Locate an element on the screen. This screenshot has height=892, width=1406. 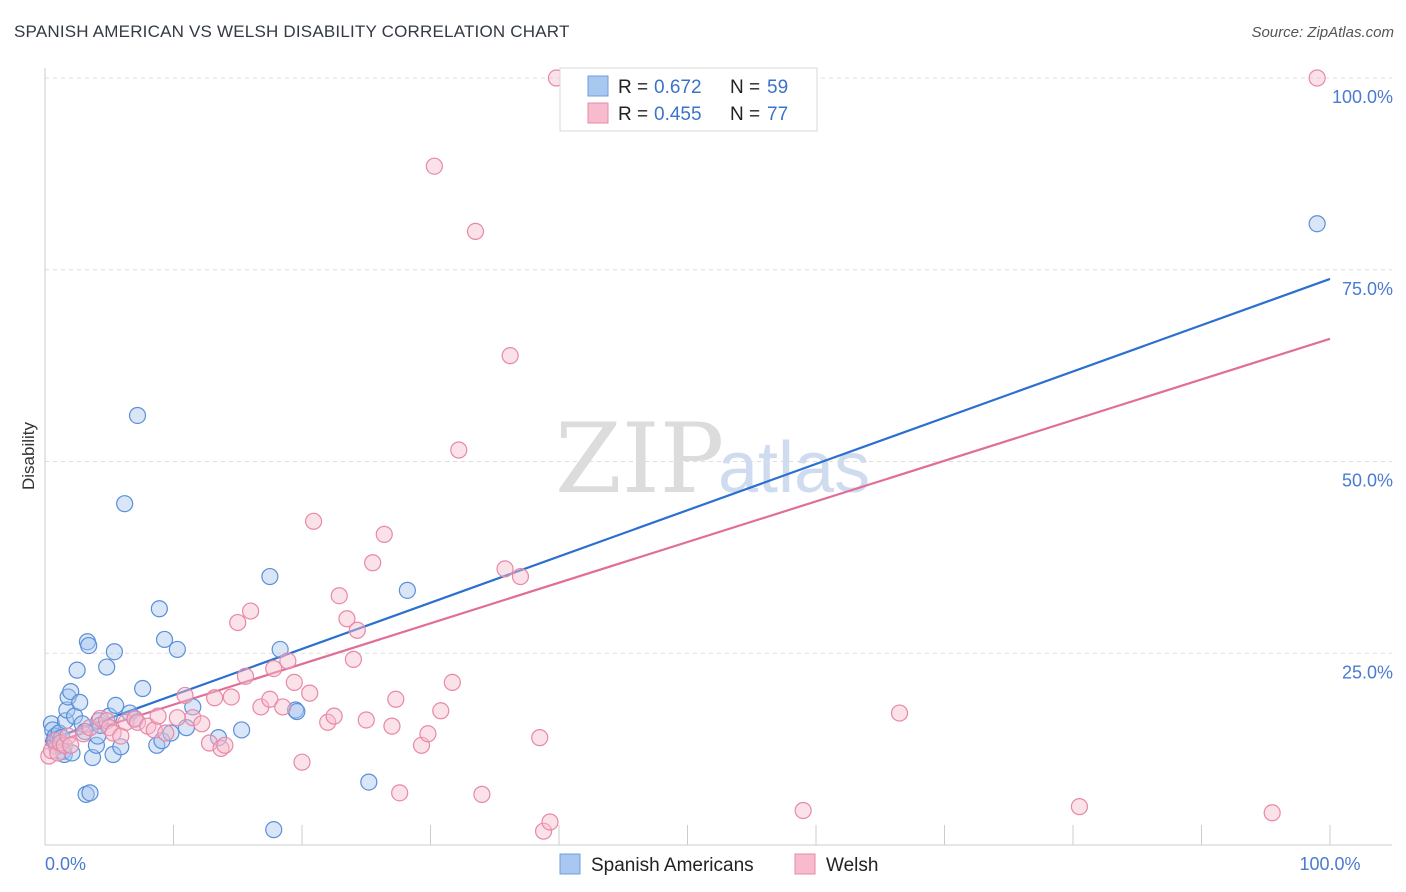
bottom-legend-swatch-welsh is located at coordinates (805, 864).